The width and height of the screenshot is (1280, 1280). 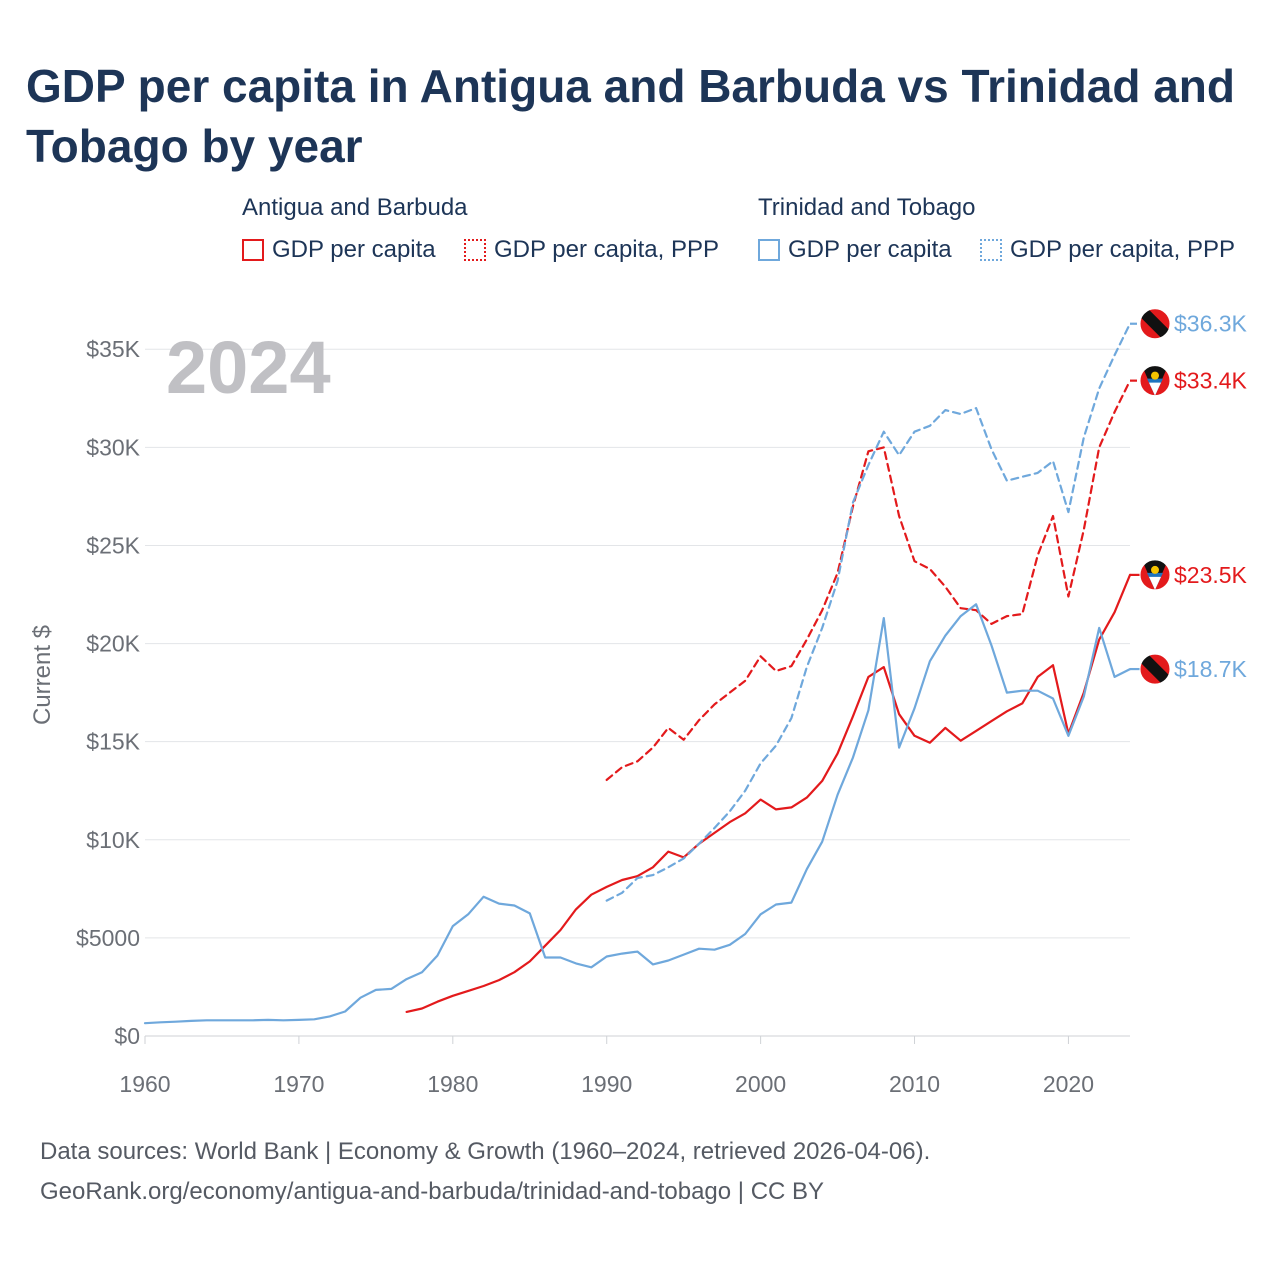 I want to click on y-tick-label: $15K, so click(x=113, y=742).